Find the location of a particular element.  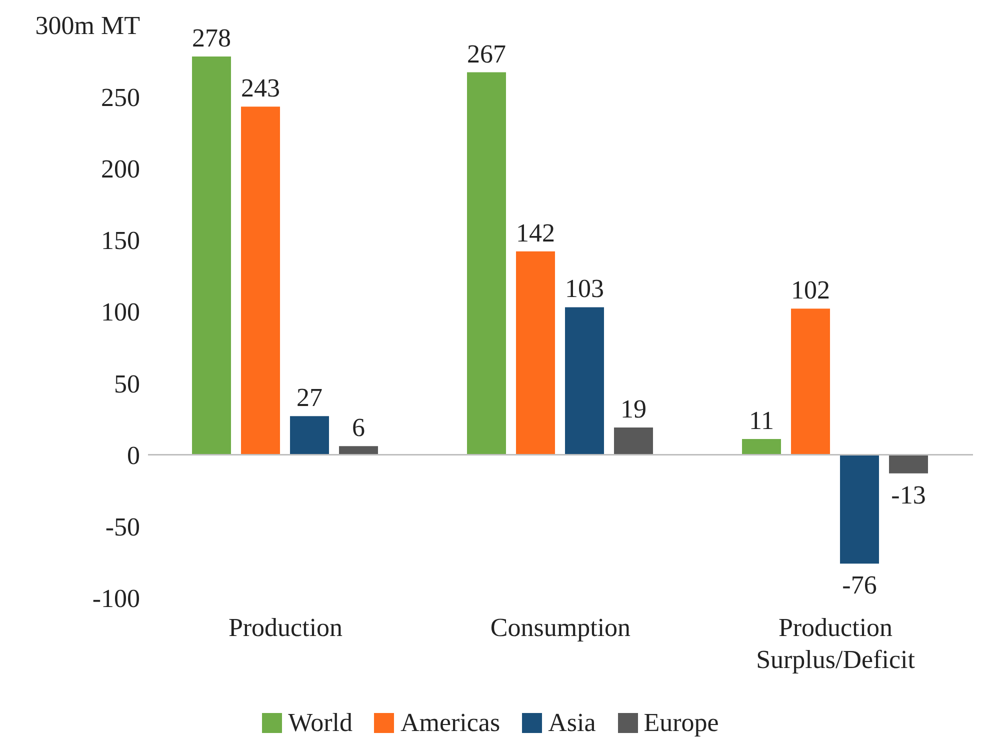

data-label: 19 is located at coordinates (633, 409).